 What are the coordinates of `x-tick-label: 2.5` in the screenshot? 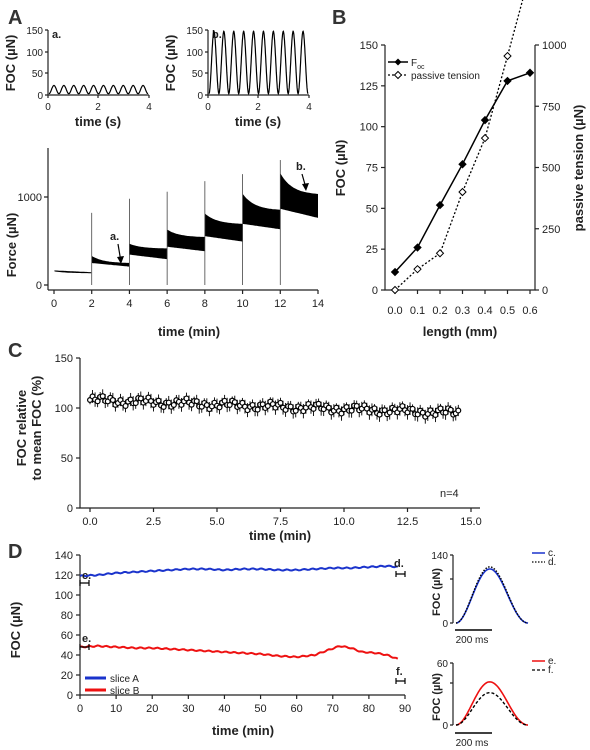 It's located at (153, 522).